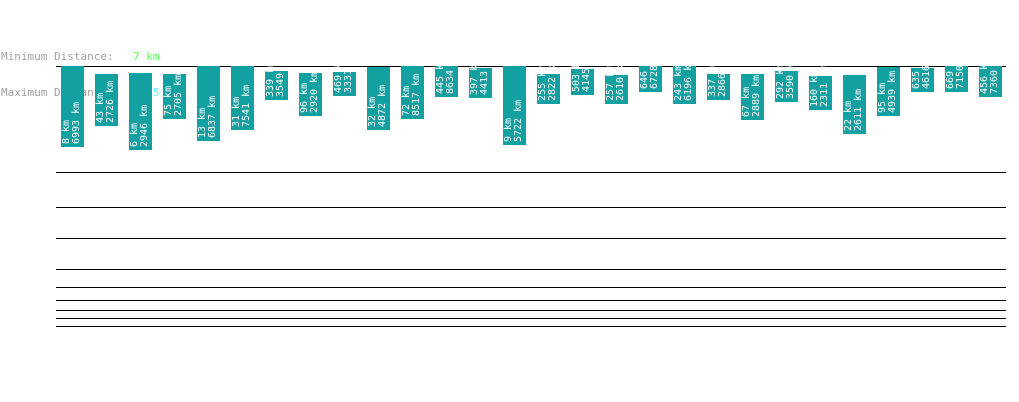  What do you see at coordinates (76, 123) in the screenshot?
I see `bar-0-high-label: 6993 km` at bounding box center [76, 123].